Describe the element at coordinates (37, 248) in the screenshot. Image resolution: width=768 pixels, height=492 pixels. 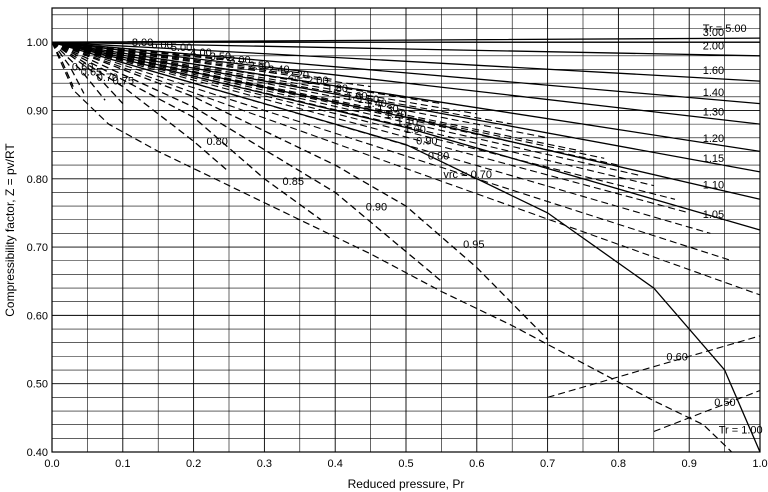
I see `y-tick-label: 0.70` at that location.